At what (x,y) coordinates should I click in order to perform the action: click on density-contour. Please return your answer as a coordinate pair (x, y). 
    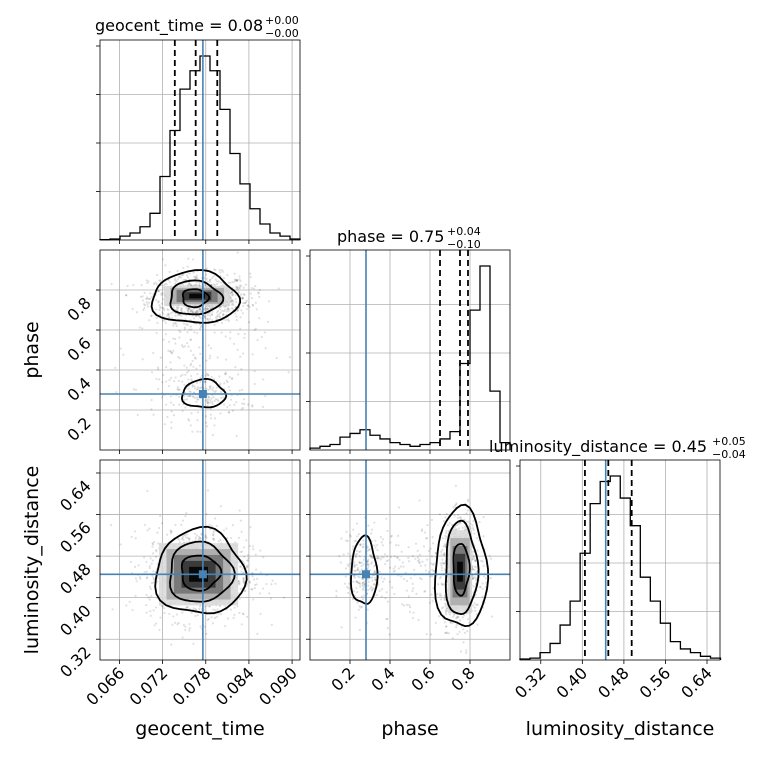
    Looking at the image, I should click on (461, 565).